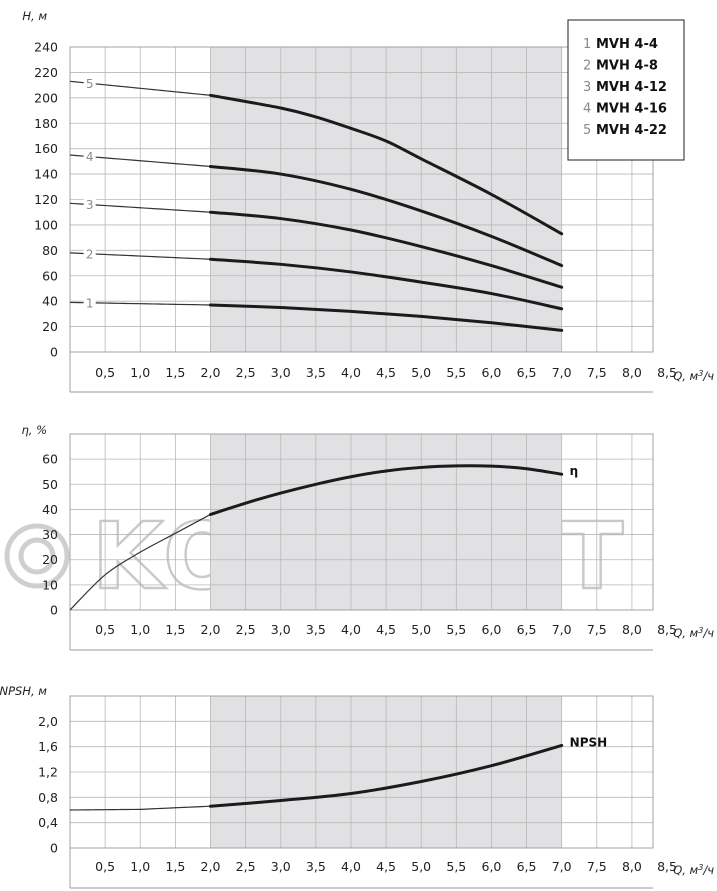 The width and height of the screenshot is (717, 891). What do you see at coordinates (46, 148) in the screenshot?
I see `y-tick-label: 160` at bounding box center [46, 148].